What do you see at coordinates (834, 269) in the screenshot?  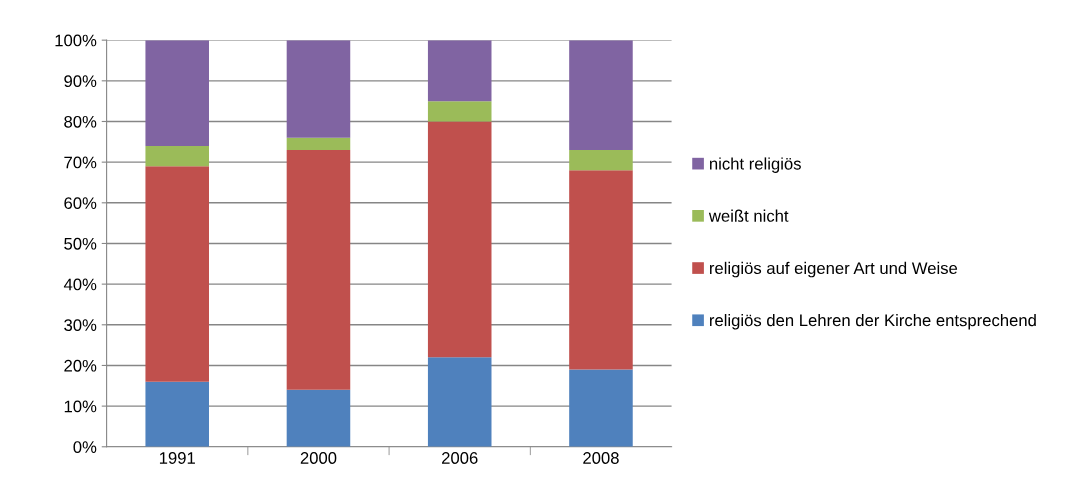 I see `legend-label: religiös auf eigener Art und Weise` at bounding box center [834, 269].